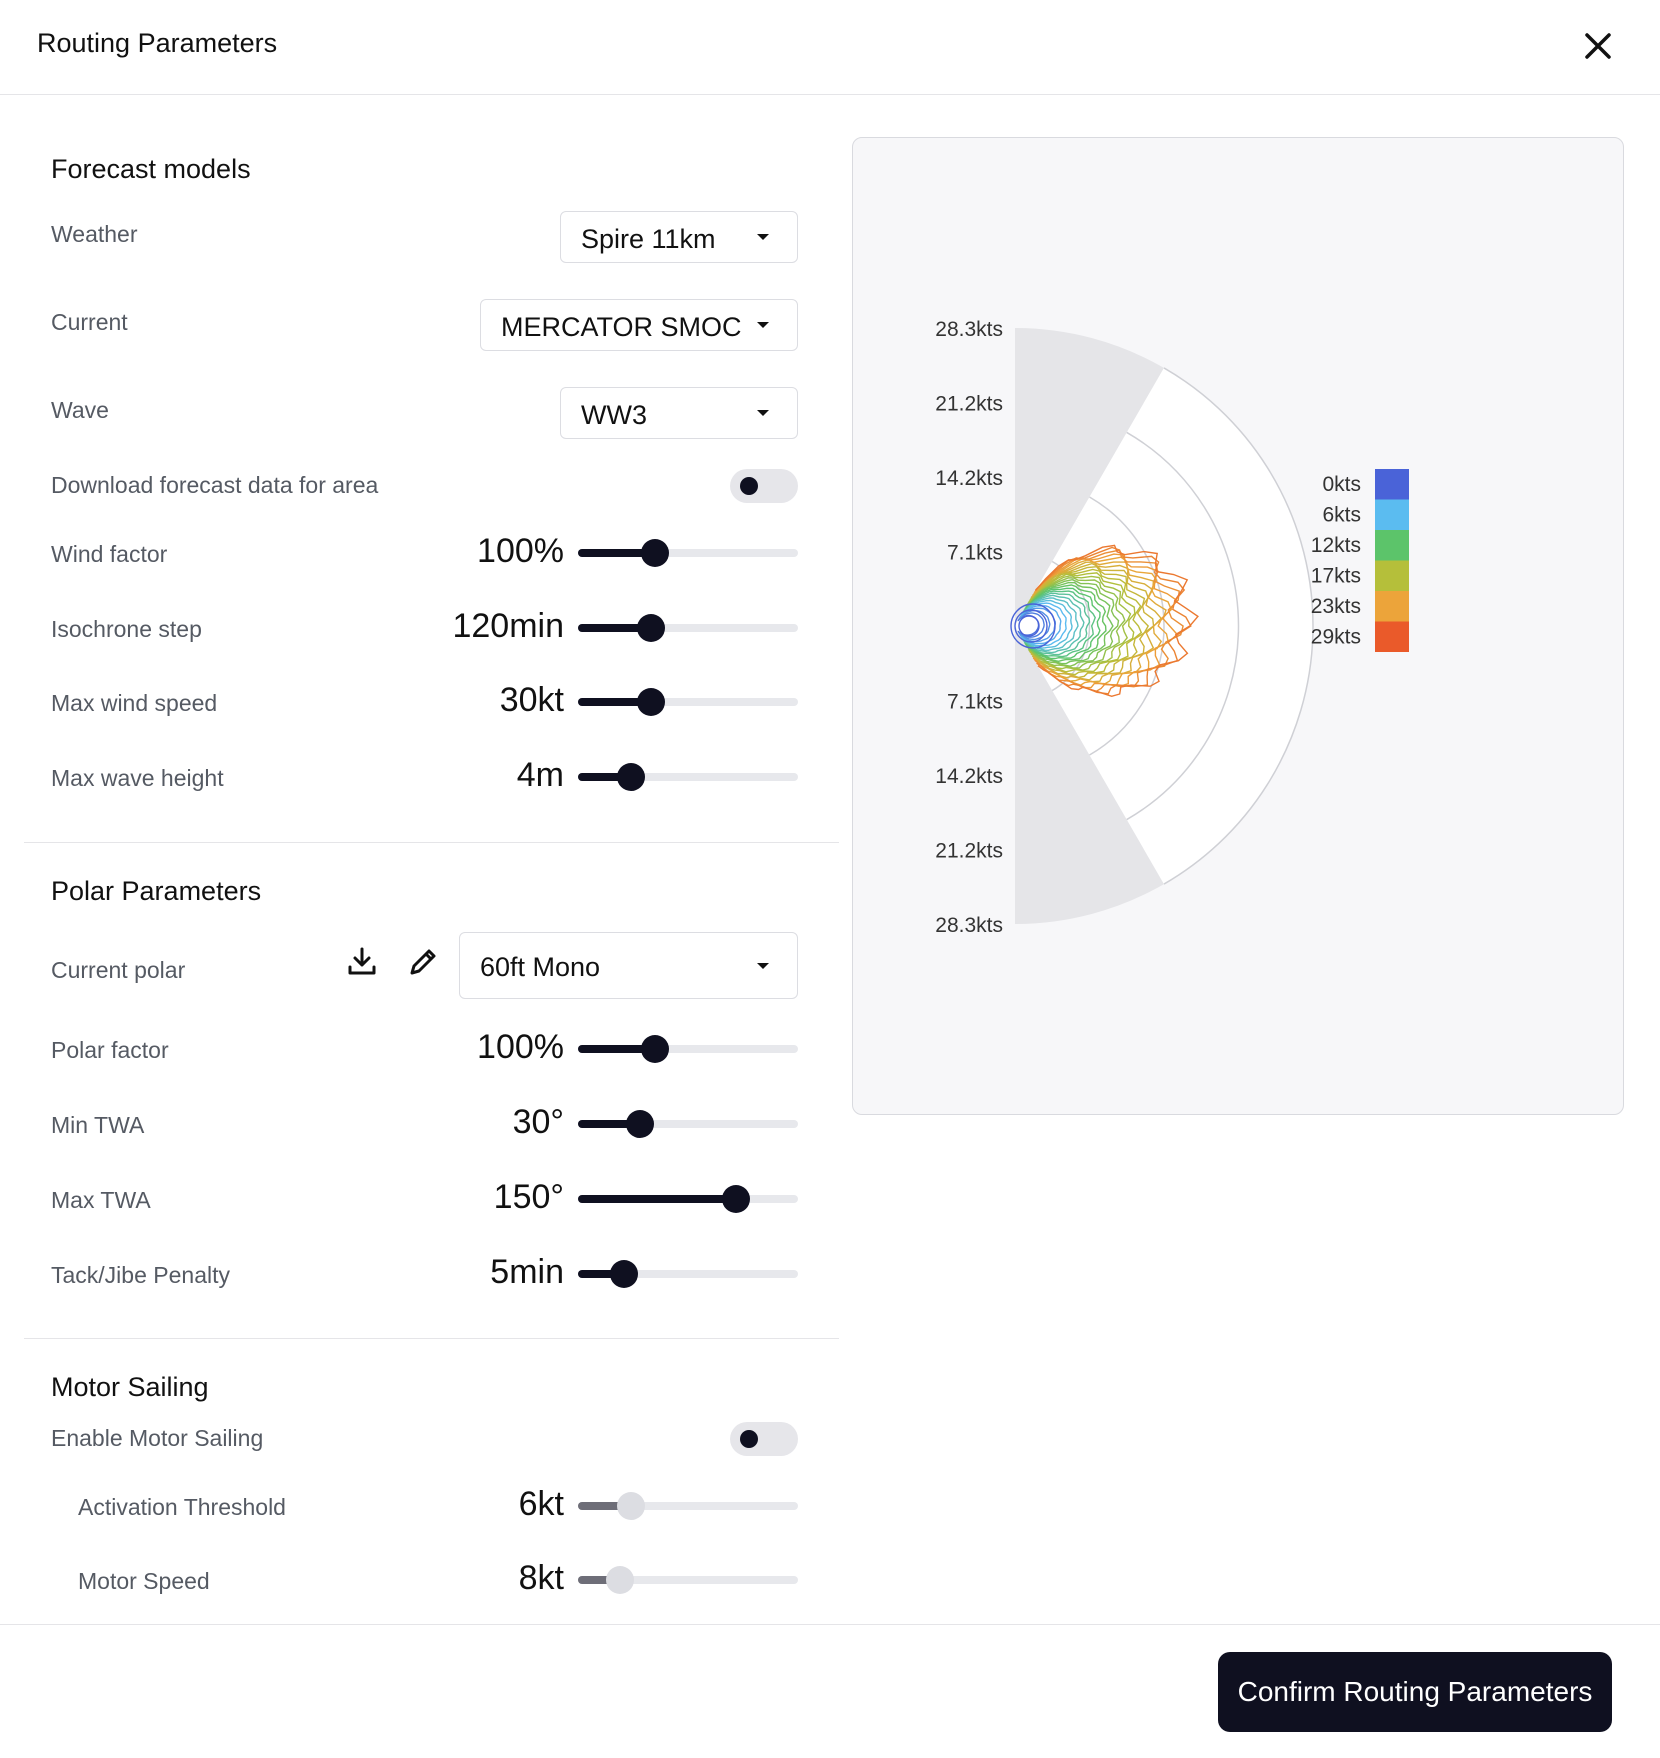  I want to click on radial-tick-label: 7.1kts, so click(975, 702).